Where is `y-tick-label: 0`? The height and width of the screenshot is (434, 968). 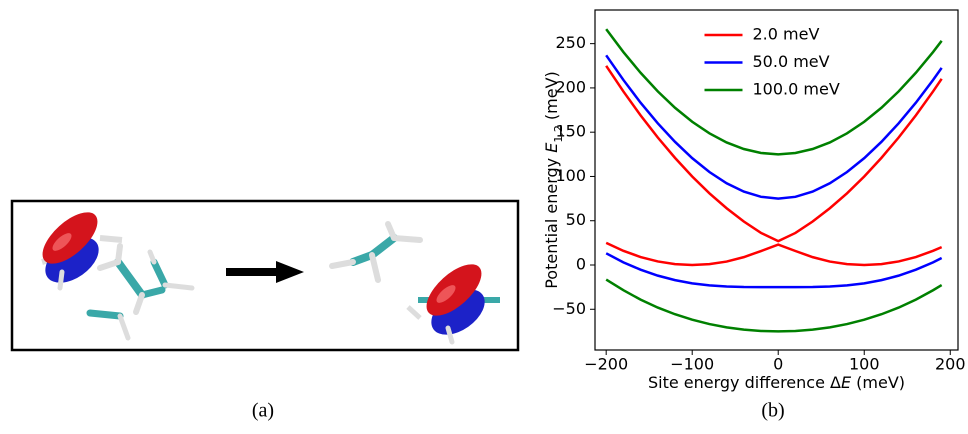 y-tick-label: 0 is located at coordinates (581, 264).